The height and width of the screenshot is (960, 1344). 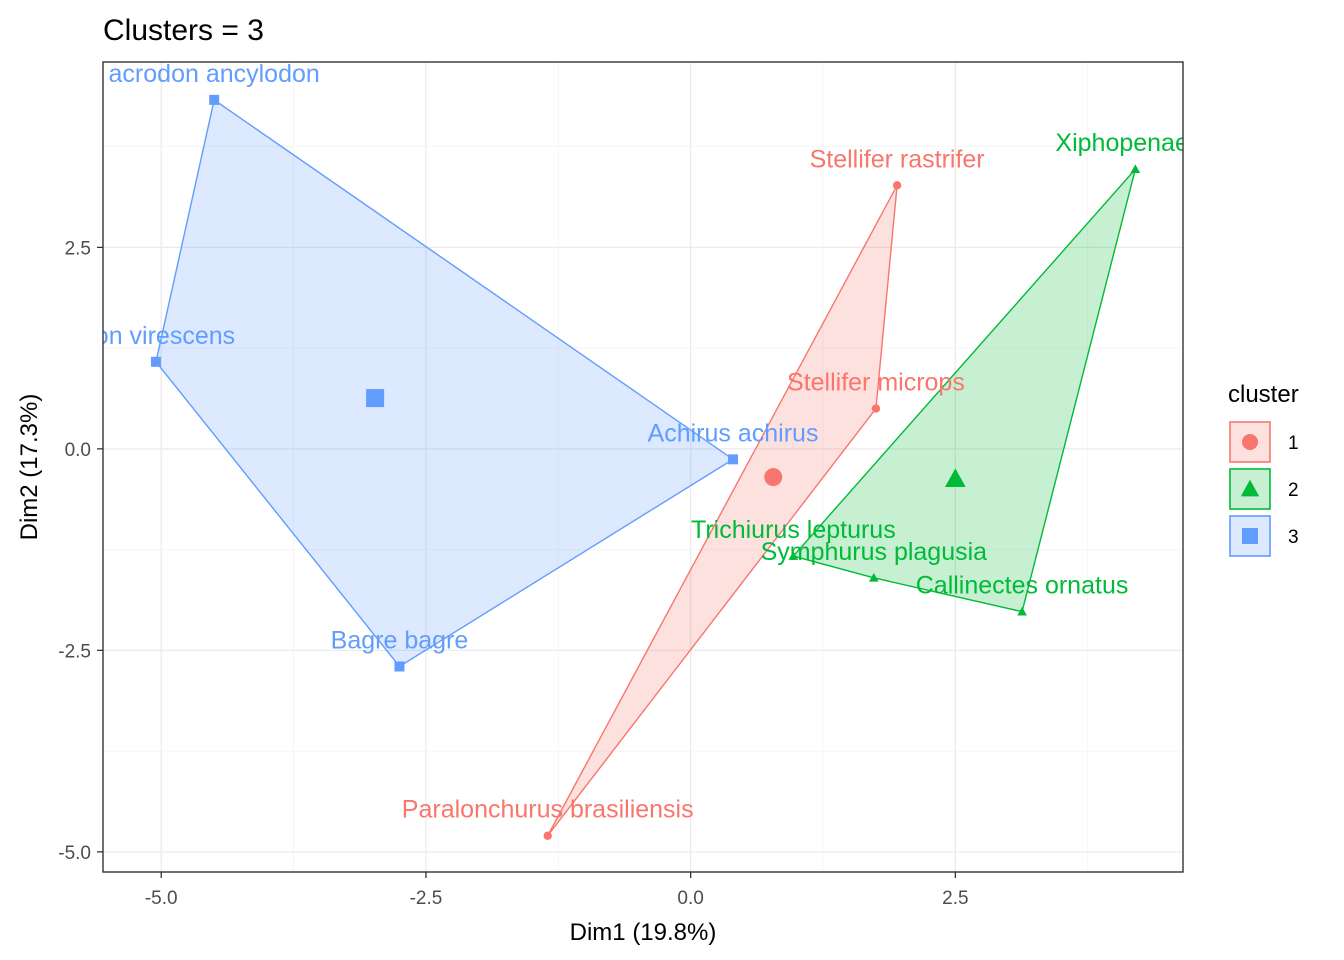 What do you see at coordinates (161, 898) in the screenshot?
I see `x-tick-label: -5.0` at bounding box center [161, 898].